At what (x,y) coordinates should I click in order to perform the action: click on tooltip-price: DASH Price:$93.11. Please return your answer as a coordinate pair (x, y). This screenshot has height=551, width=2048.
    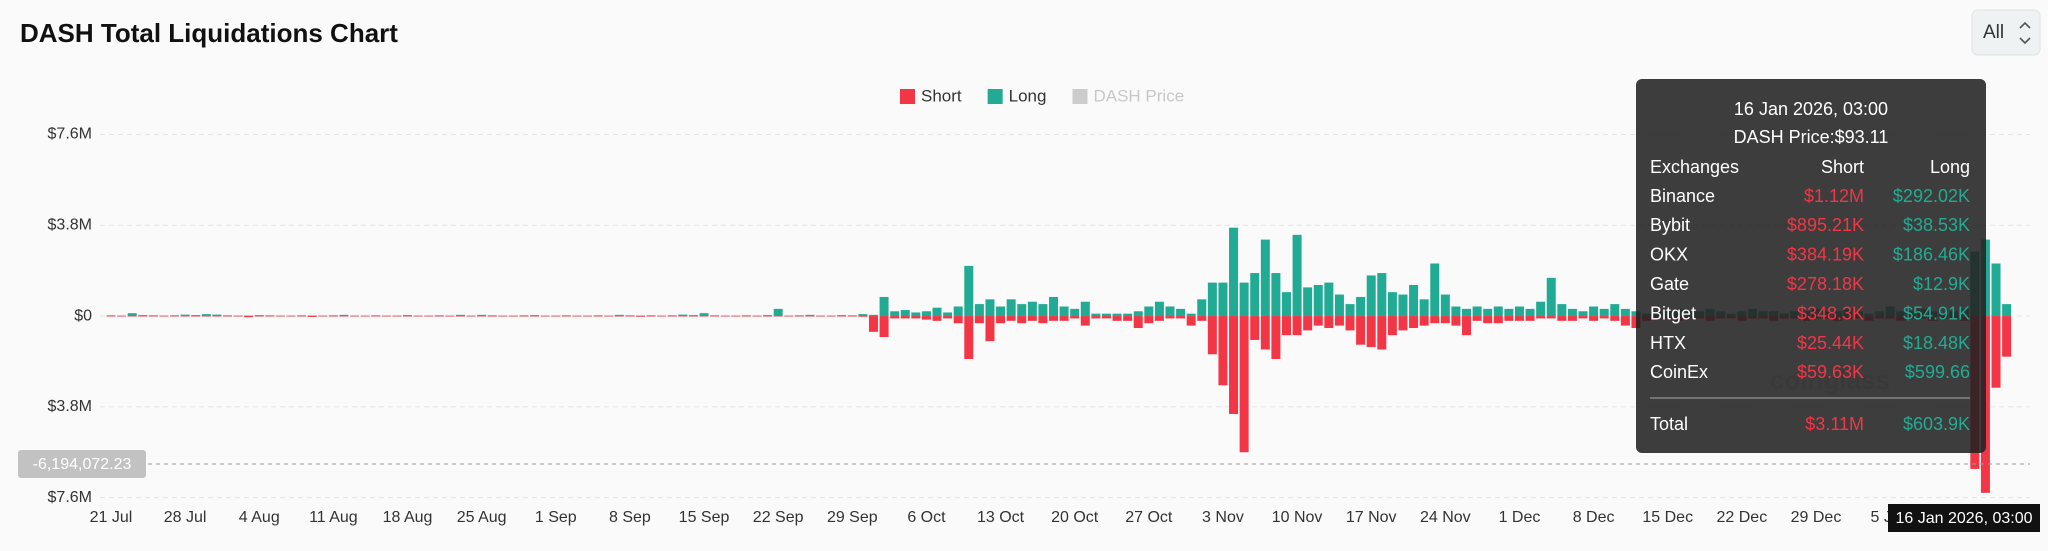
    Looking at the image, I should click on (1811, 137).